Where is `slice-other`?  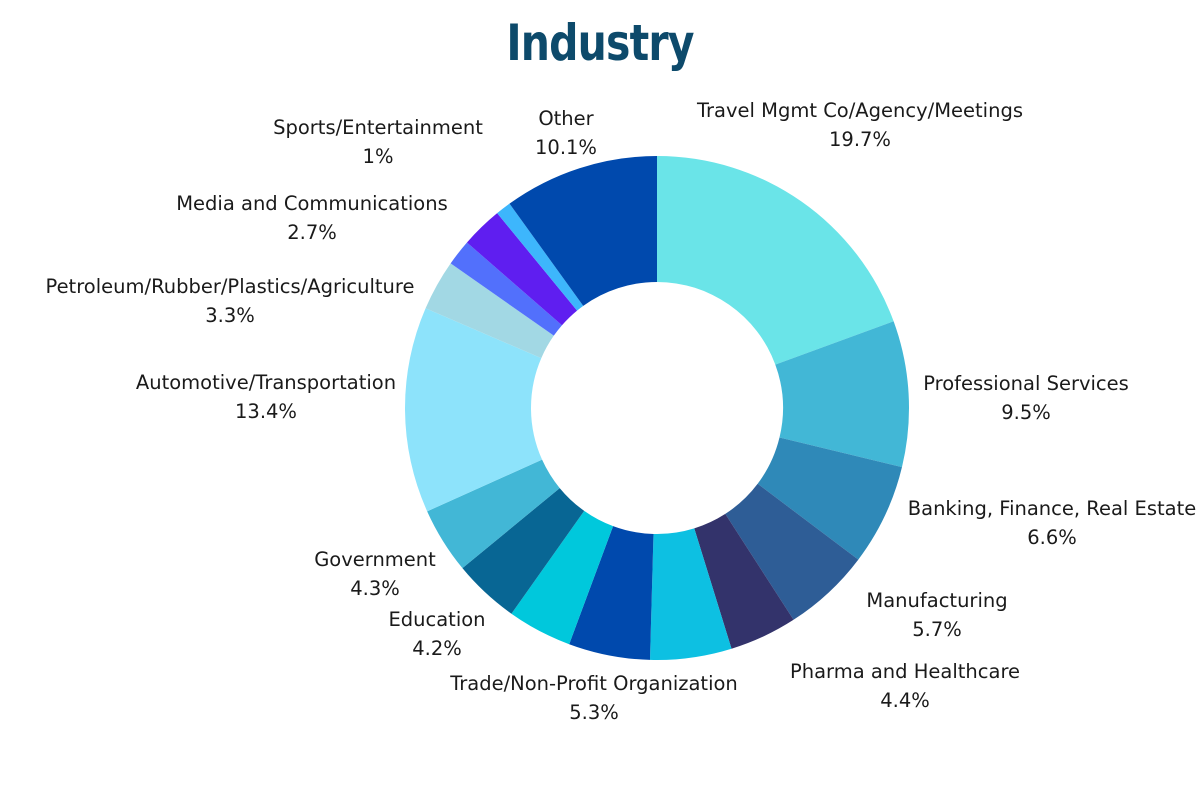
slice-other is located at coordinates (583, 231).